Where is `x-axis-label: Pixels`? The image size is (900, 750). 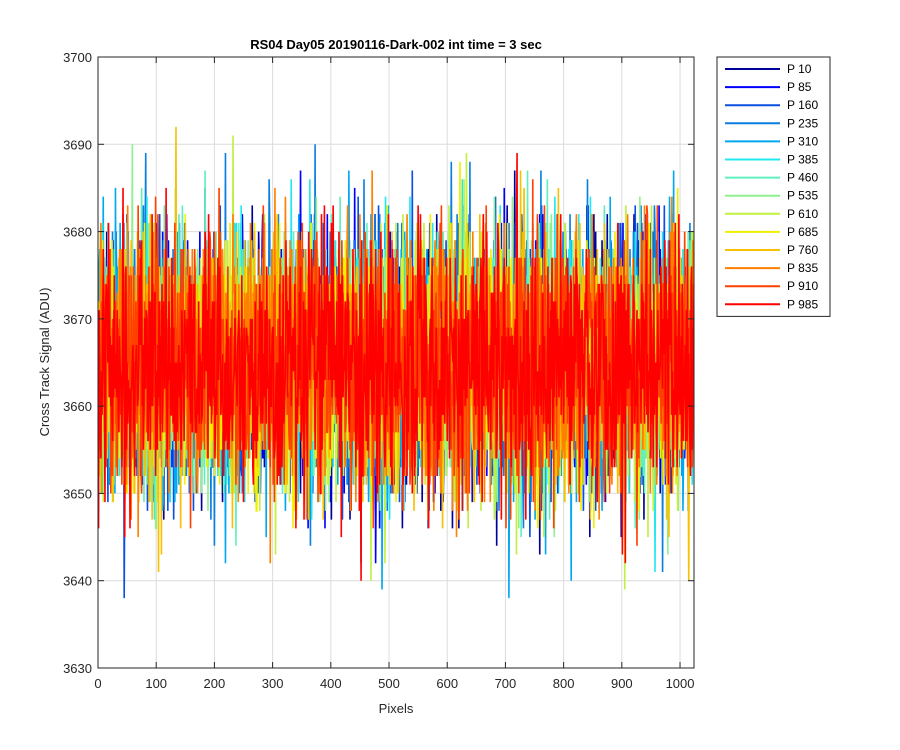
x-axis-label: Pixels is located at coordinates (396, 708).